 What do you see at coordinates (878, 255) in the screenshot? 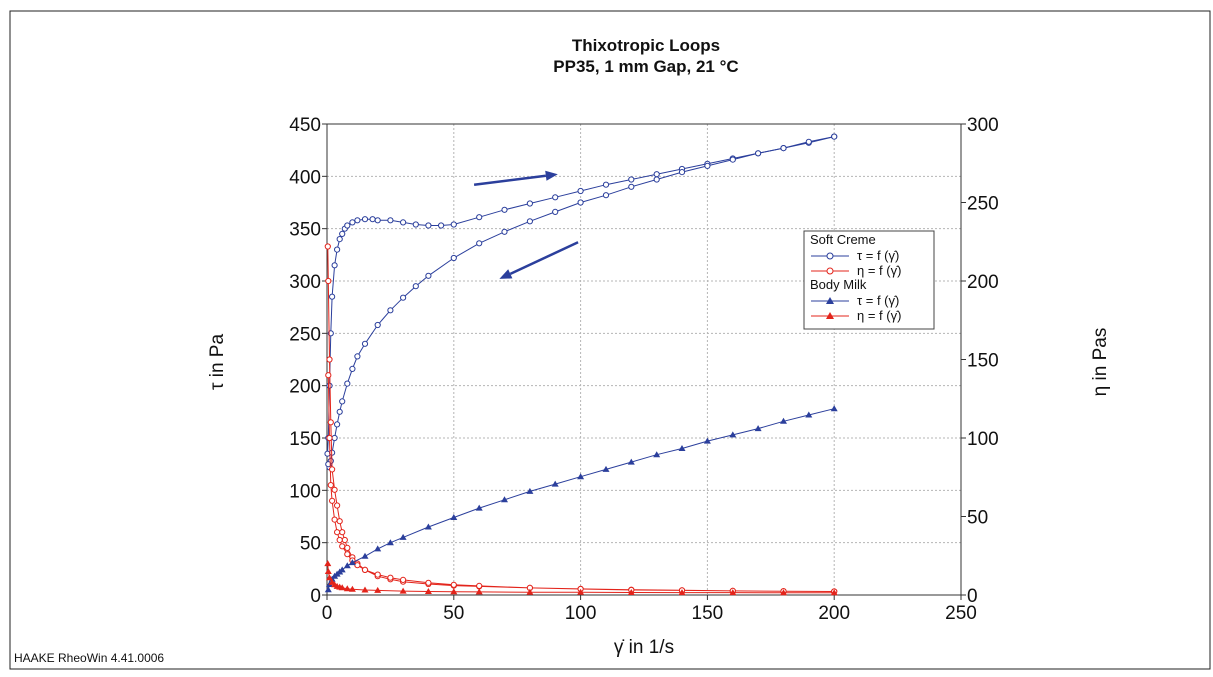
I see `legend-entry-soft-tau: τ = f (γ̇)` at bounding box center [878, 255].